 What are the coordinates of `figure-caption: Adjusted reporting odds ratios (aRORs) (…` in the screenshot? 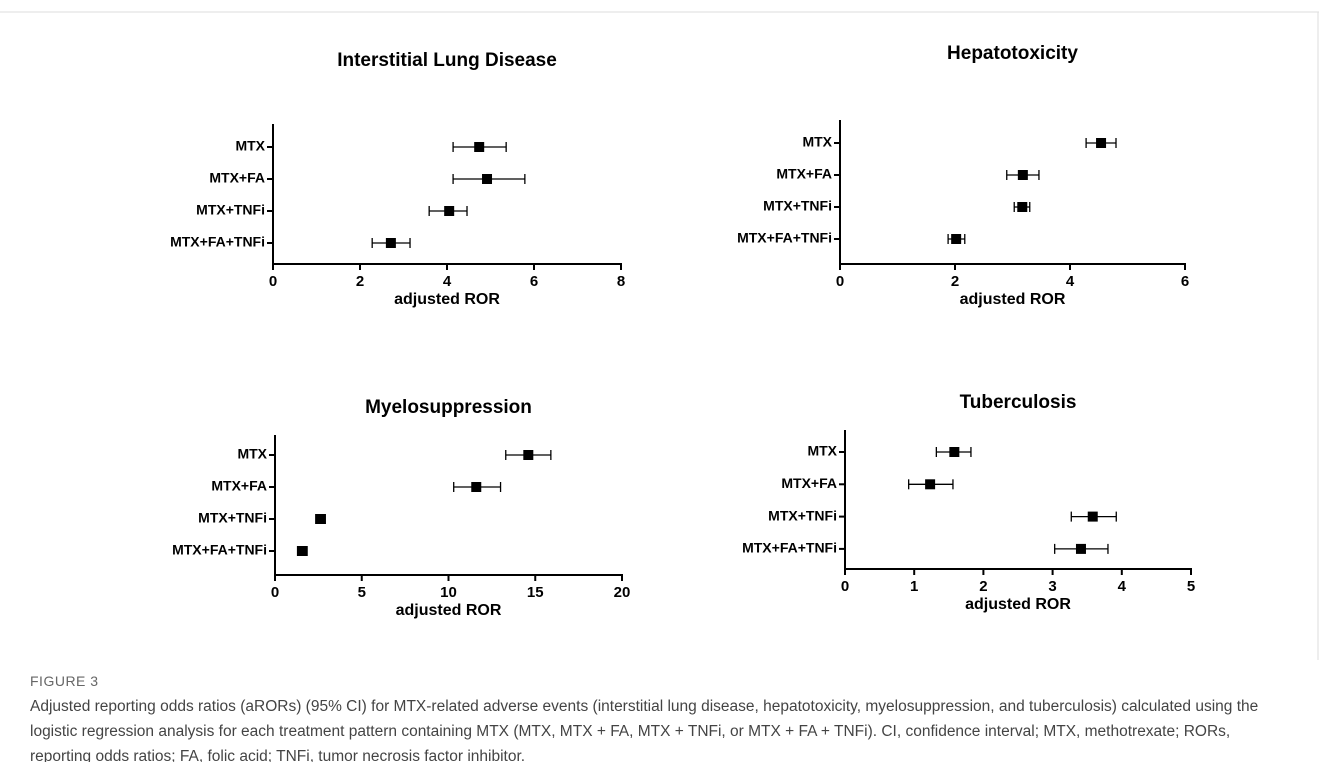 It's located at (644, 730).